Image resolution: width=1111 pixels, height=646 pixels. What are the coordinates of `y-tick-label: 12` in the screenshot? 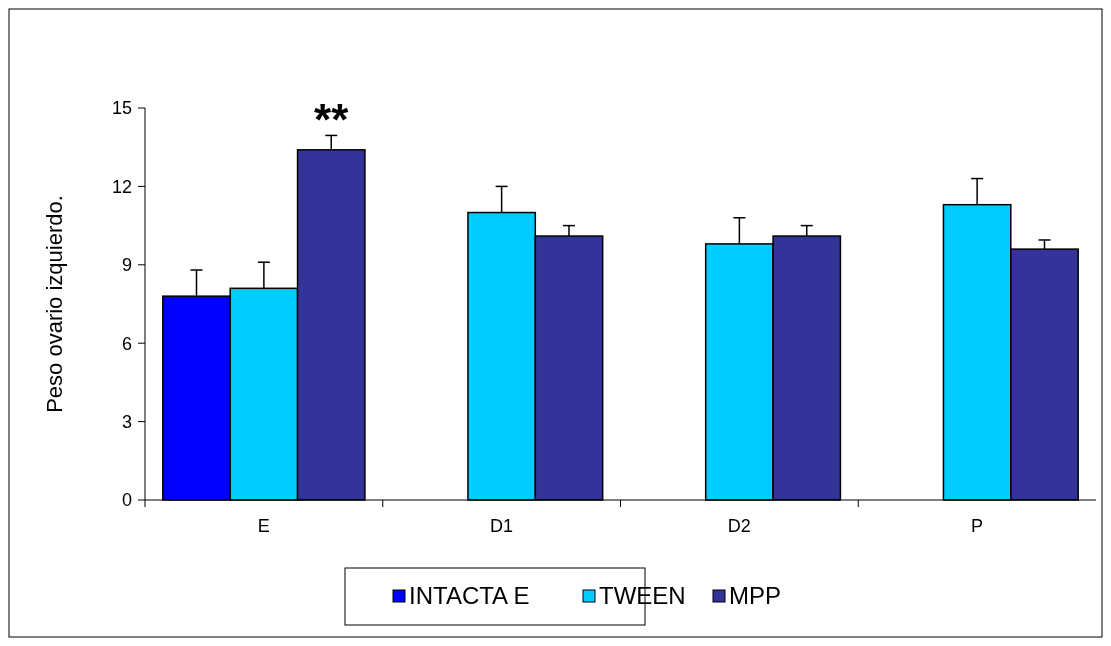 It's located at (121, 186).